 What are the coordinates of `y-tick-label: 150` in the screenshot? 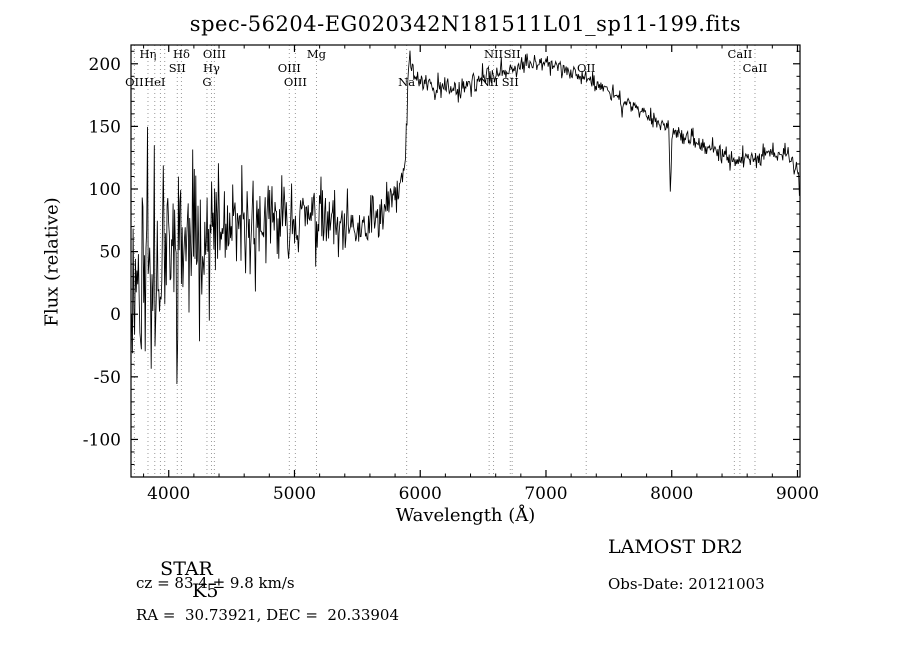 It's located at (105, 127).